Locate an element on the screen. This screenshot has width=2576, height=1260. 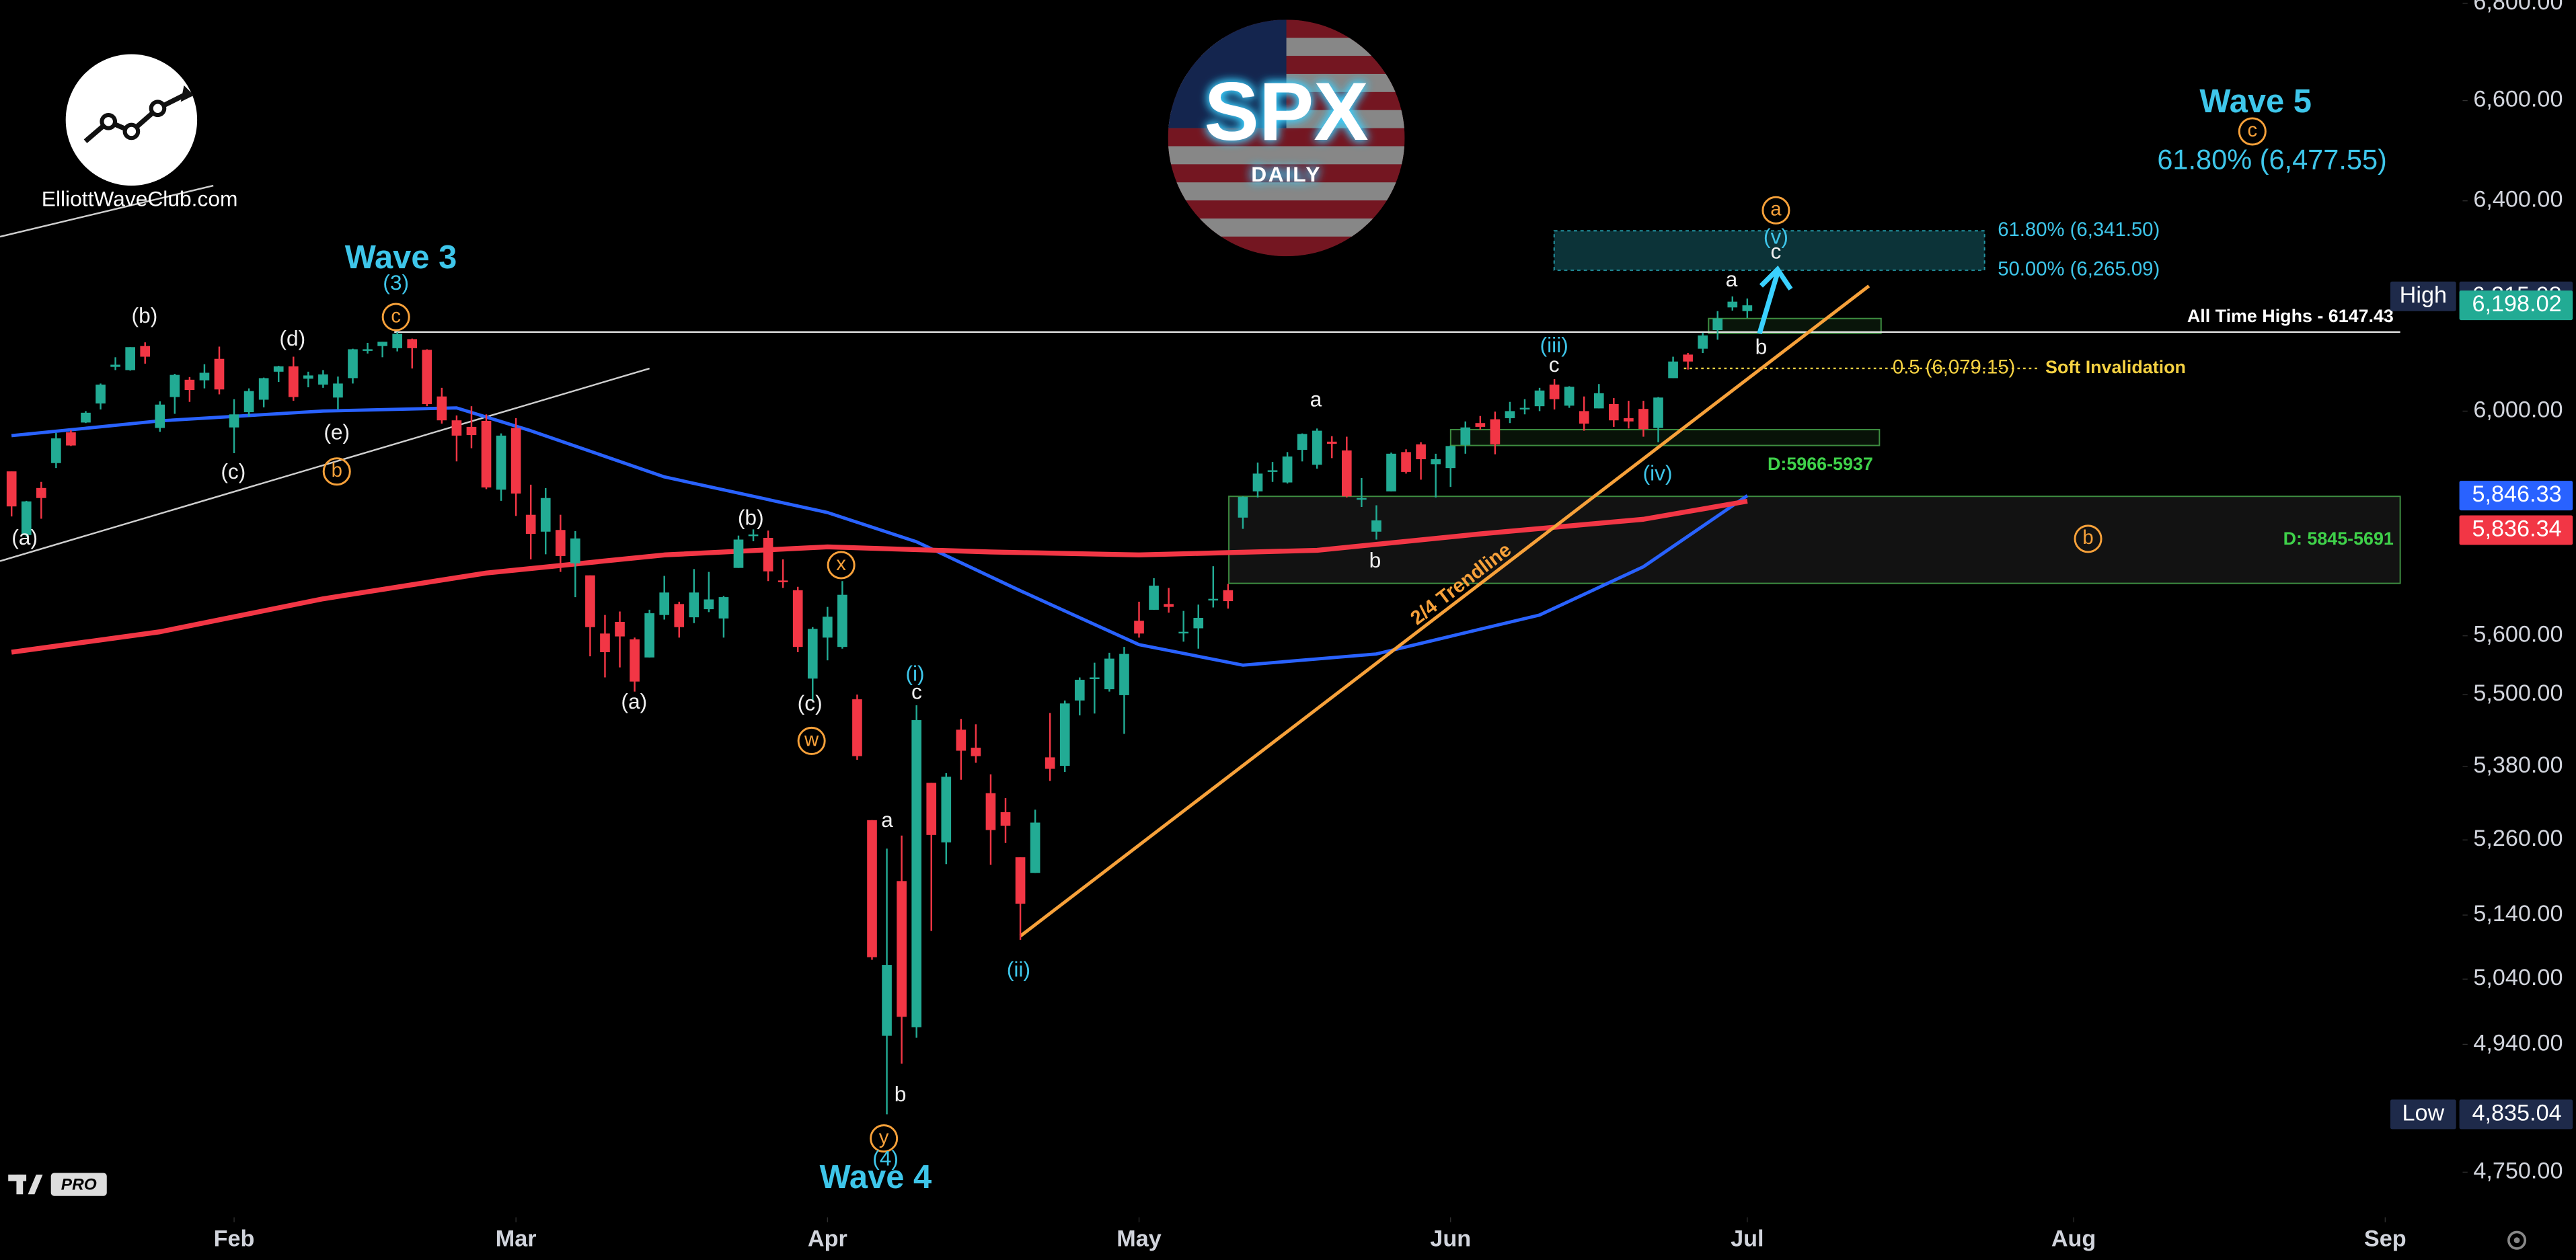
y-tick-label: 6,800.00 is located at coordinates (2518, 7).